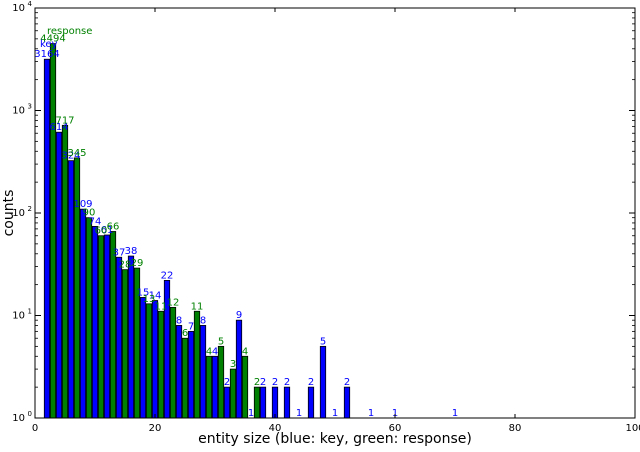  Describe the element at coordinates (30, 414) in the screenshot. I see `y-tick-exponent: 0` at that location.